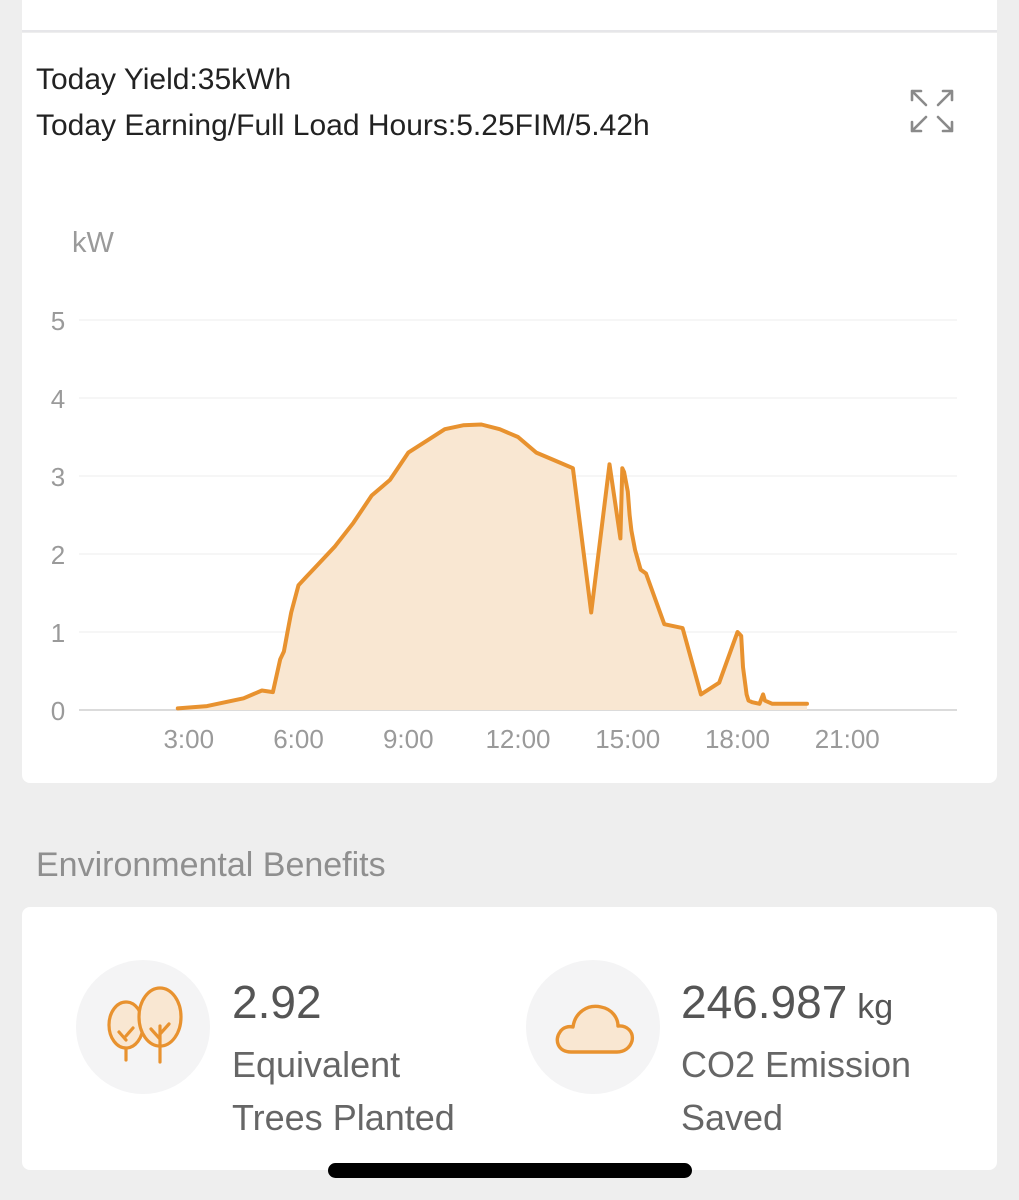 This screenshot has height=1200, width=1019. What do you see at coordinates (58, 321) in the screenshot?
I see `y-tick-label: 5` at bounding box center [58, 321].